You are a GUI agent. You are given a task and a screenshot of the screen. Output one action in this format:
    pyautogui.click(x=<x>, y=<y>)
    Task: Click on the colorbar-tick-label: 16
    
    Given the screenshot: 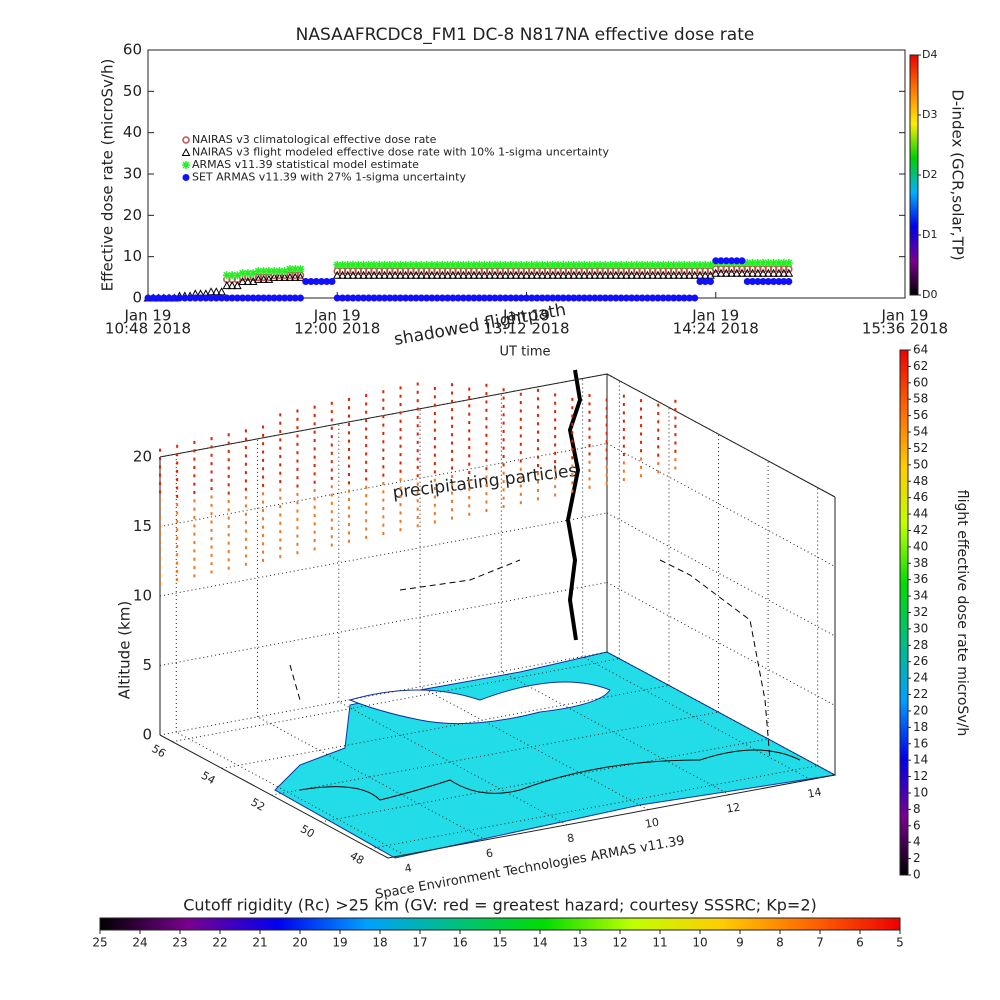 What is the action you would take?
    pyautogui.click(x=920, y=743)
    